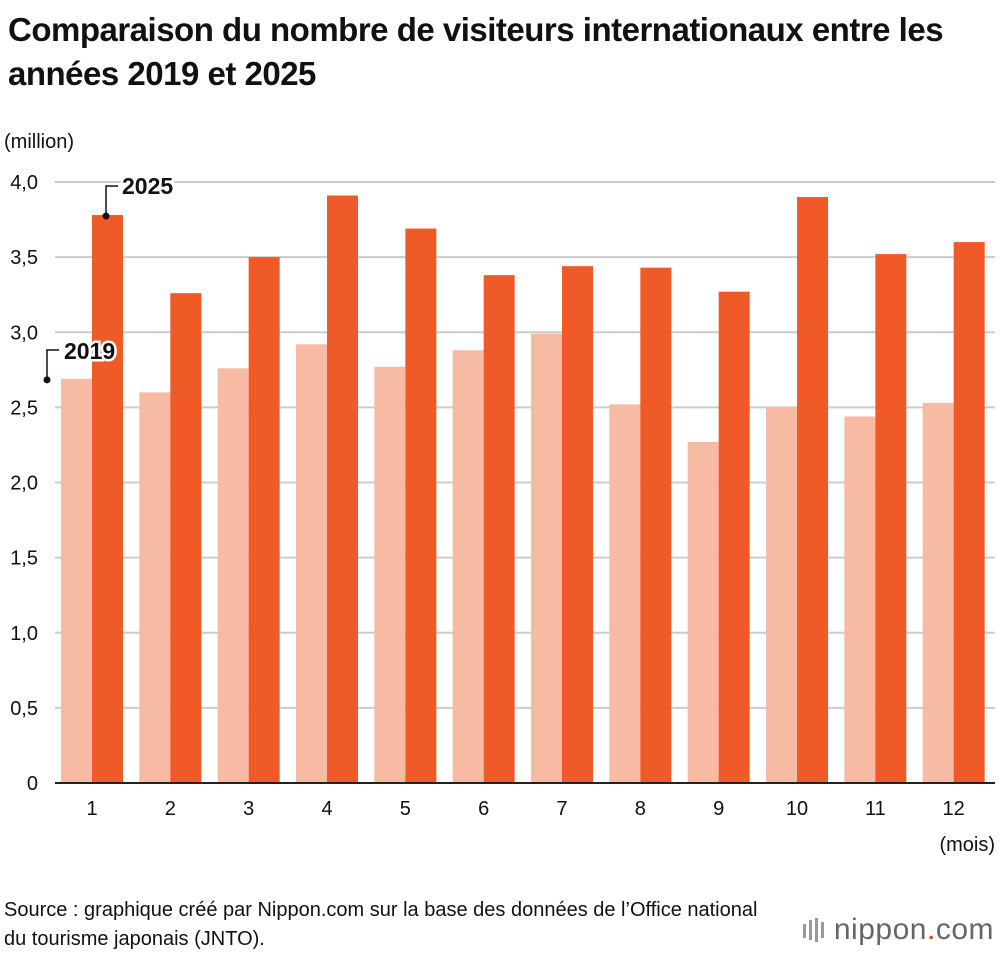 Image resolution: width=1000 pixels, height=954 pixels. I want to click on brand-logo: nippon.com, so click(898, 930).